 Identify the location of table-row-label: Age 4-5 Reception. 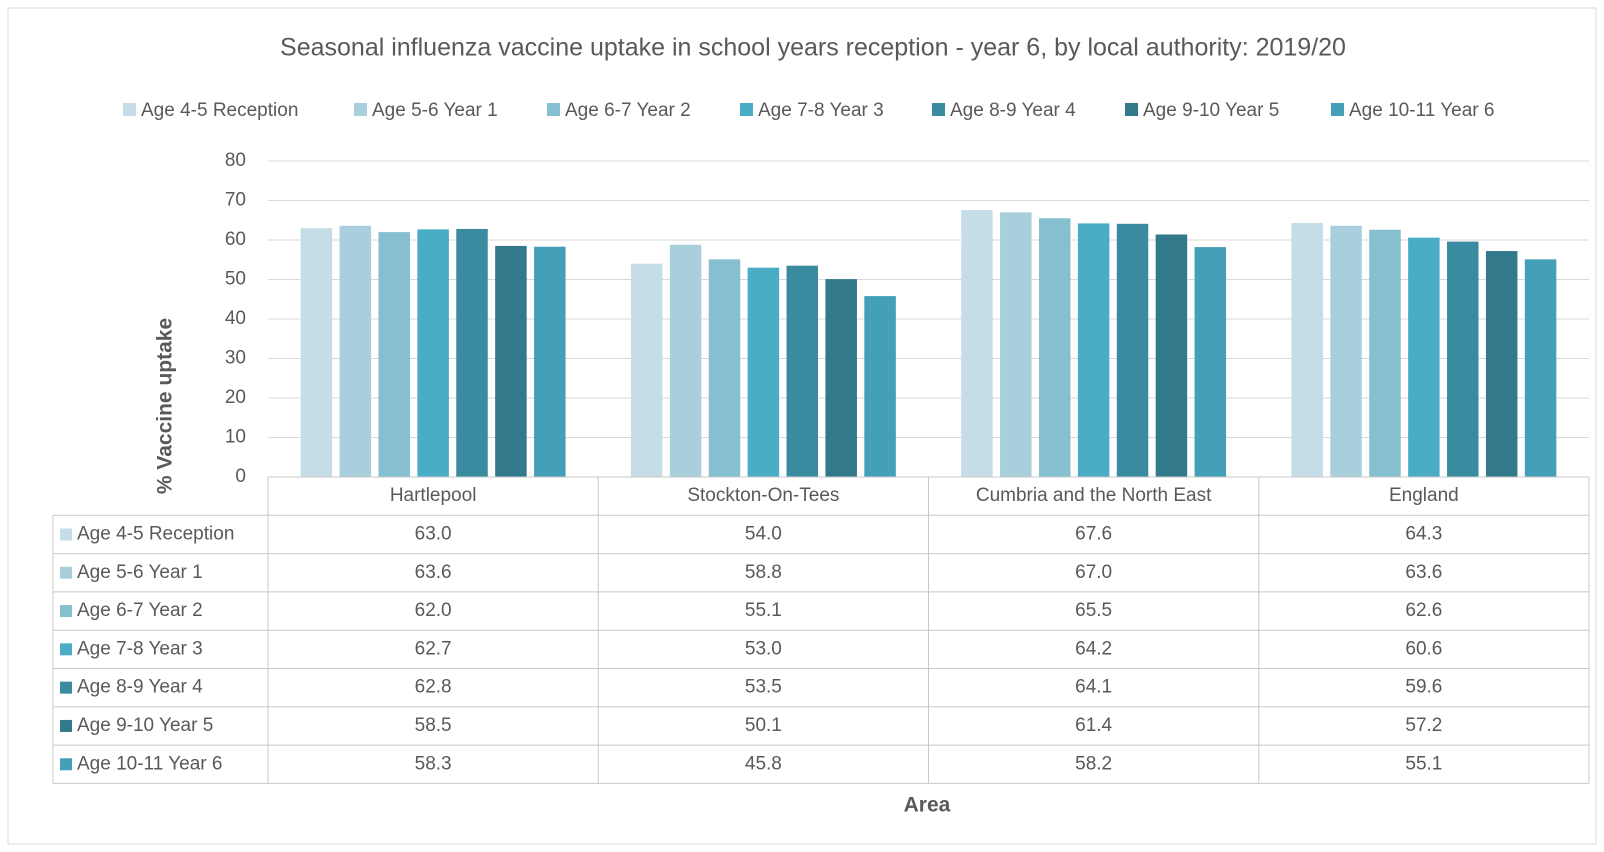
(155, 533).